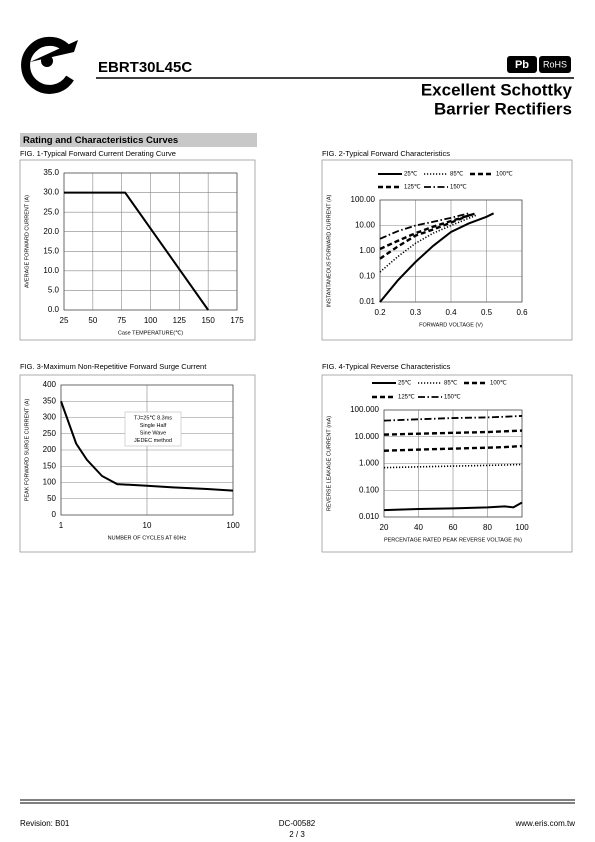 The image size is (595, 842). I want to click on annotation-box, so click(153, 429).